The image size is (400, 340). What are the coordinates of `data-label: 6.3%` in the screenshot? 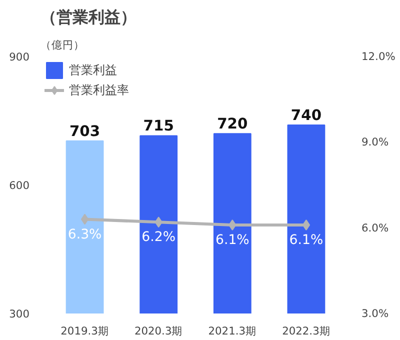 It's located at (85, 234).